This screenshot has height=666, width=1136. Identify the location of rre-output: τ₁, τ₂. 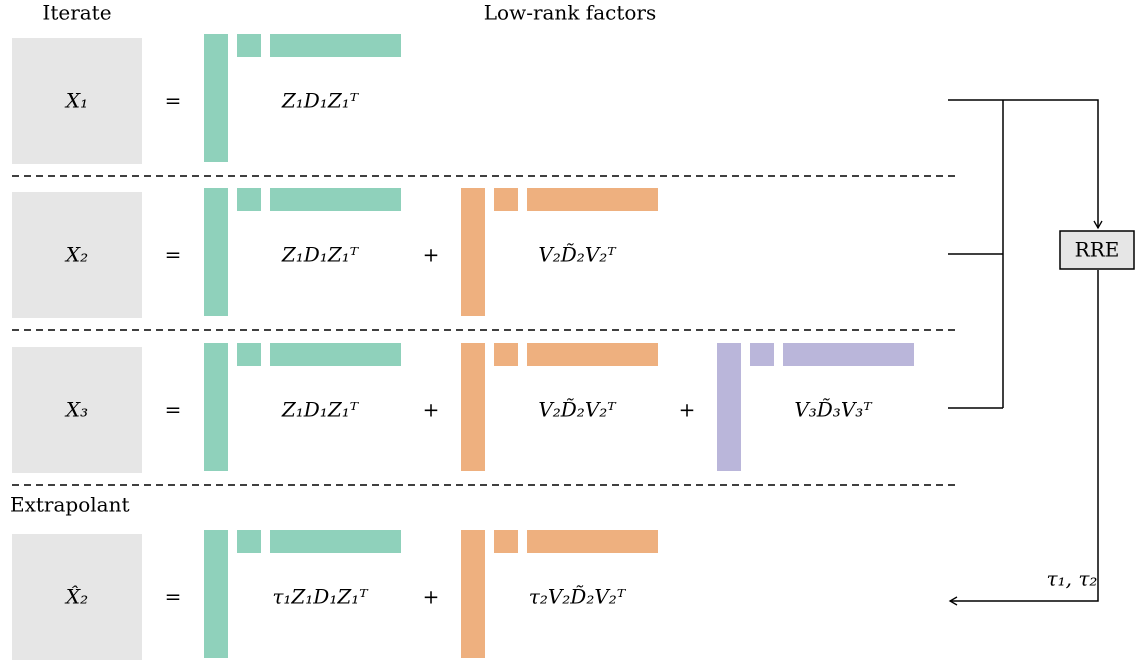
(1072, 579).